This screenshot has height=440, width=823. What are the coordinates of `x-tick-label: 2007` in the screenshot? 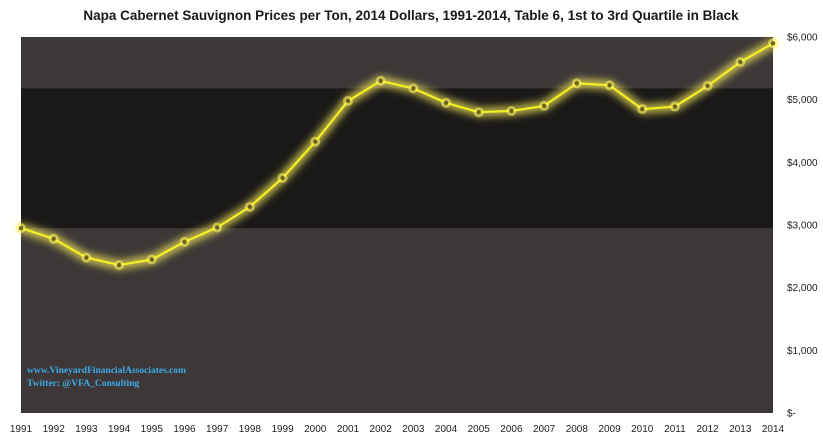 It's located at (544, 429).